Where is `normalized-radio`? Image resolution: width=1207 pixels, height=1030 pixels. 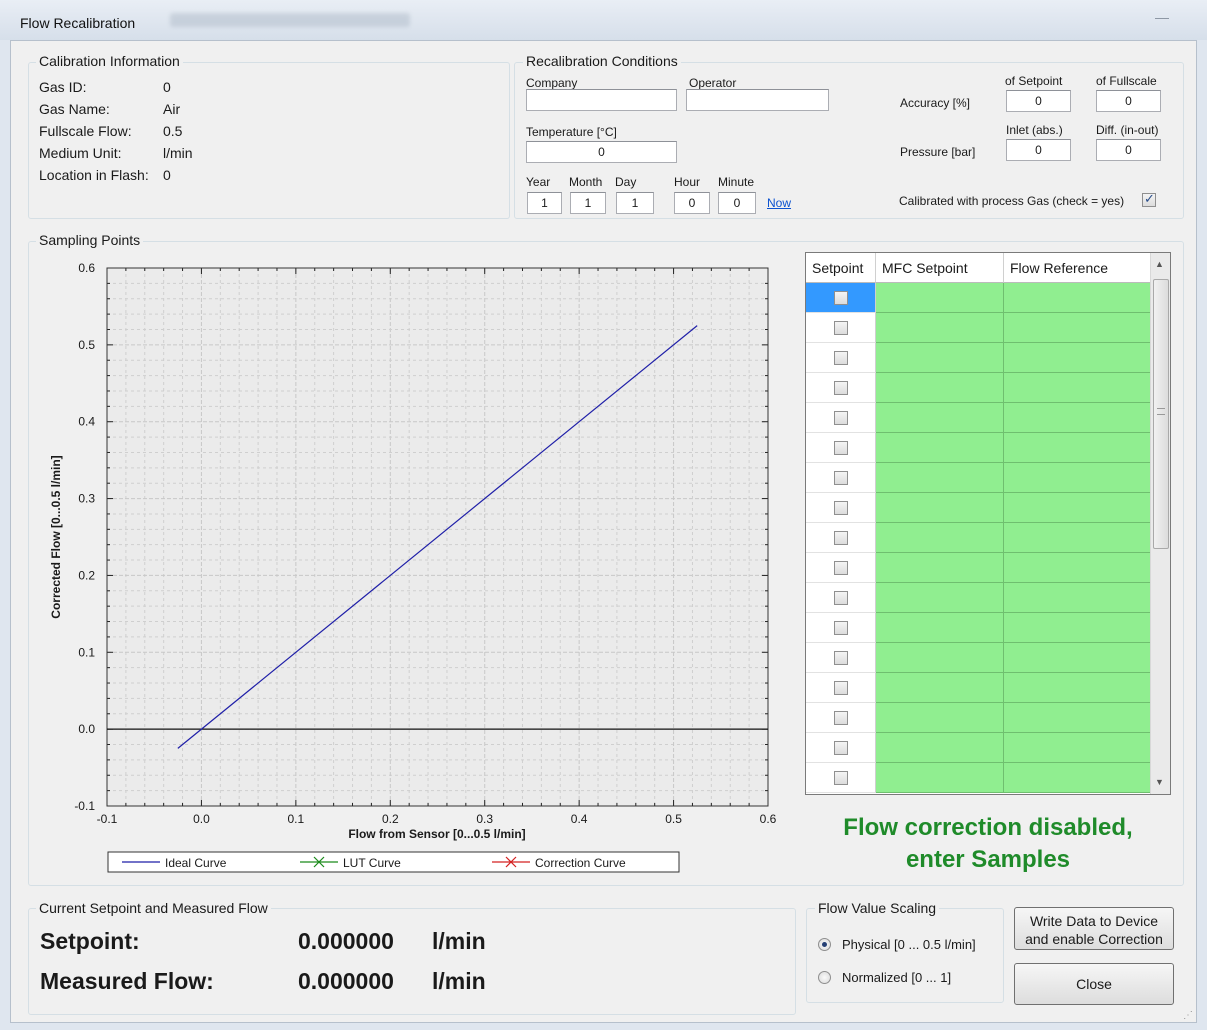 normalized-radio is located at coordinates (824, 977).